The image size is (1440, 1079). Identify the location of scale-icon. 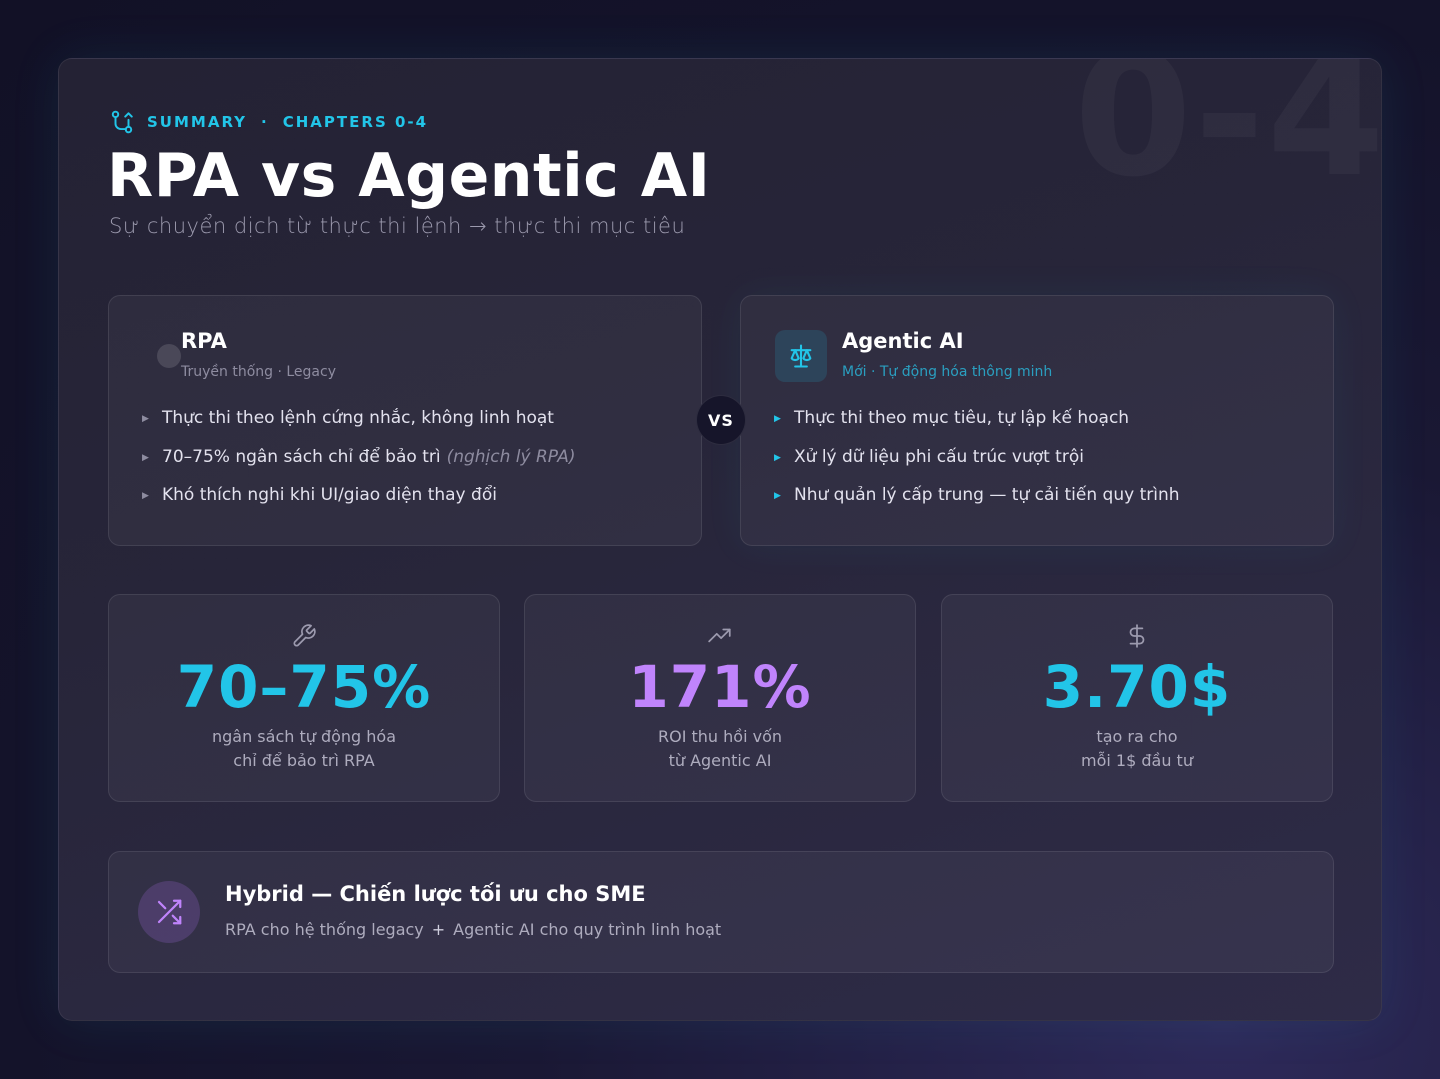
(801, 356).